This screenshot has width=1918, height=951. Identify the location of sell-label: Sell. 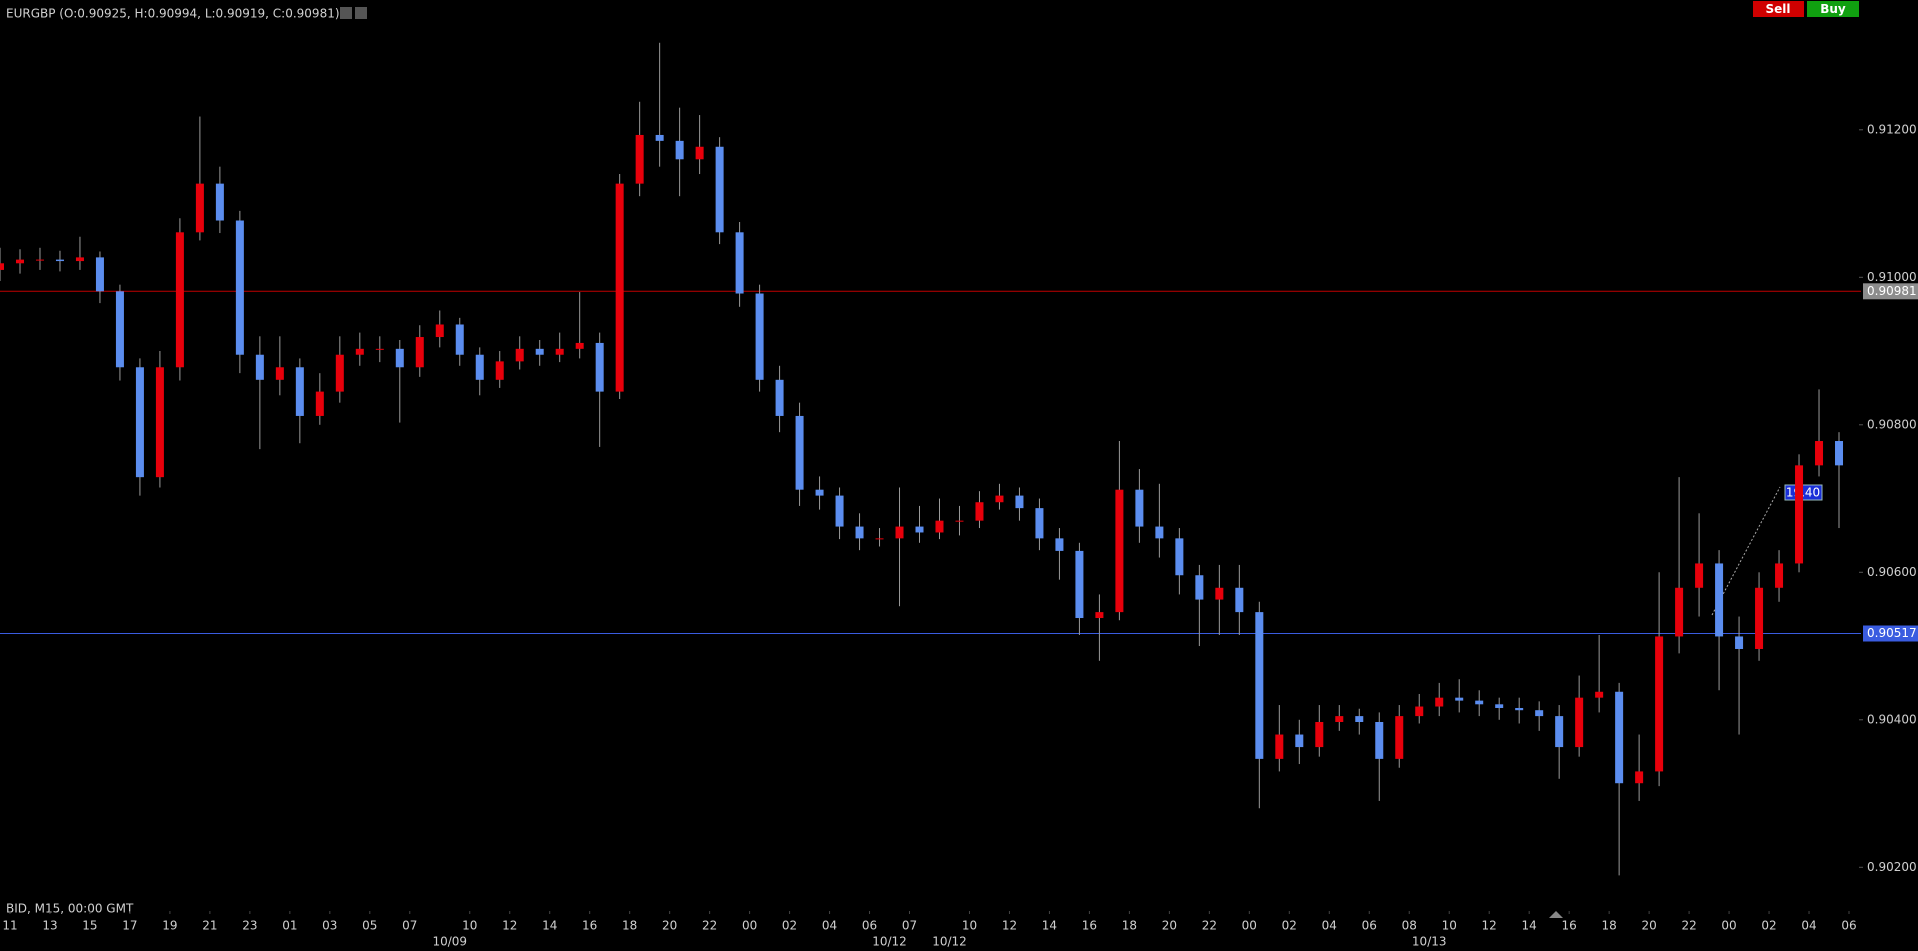
(1777, 9).